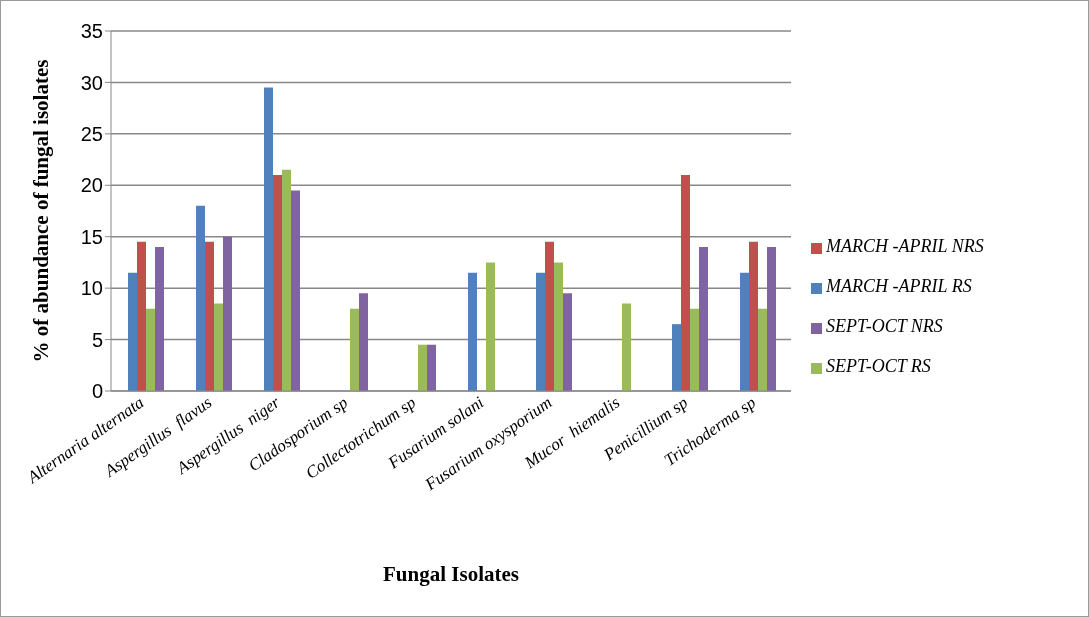 The height and width of the screenshot is (617, 1089). Describe the element at coordinates (91, 236) in the screenshot. I see `y-tick-label: 15` at that location.